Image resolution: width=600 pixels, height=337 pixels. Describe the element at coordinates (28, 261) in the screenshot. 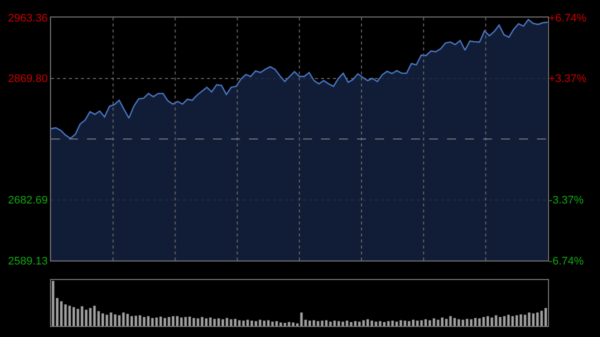

I see `y-tick-label: 2589.13` at that location.